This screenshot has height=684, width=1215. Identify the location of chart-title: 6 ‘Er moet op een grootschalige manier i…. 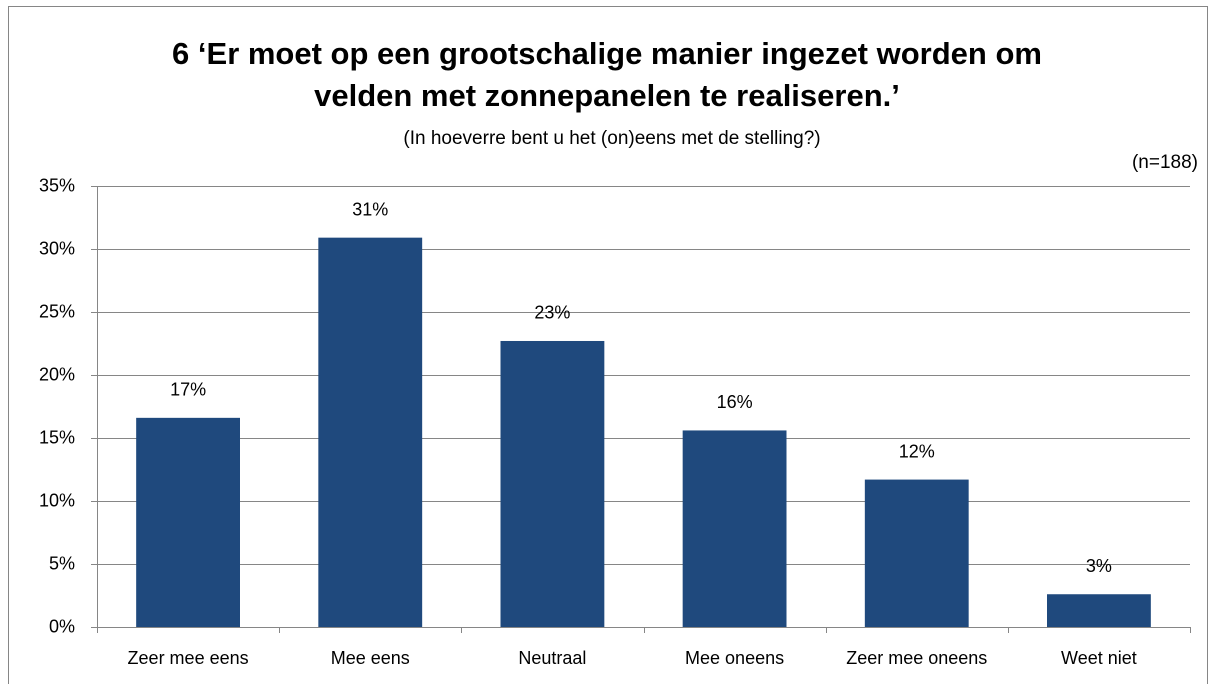
(607, 53).